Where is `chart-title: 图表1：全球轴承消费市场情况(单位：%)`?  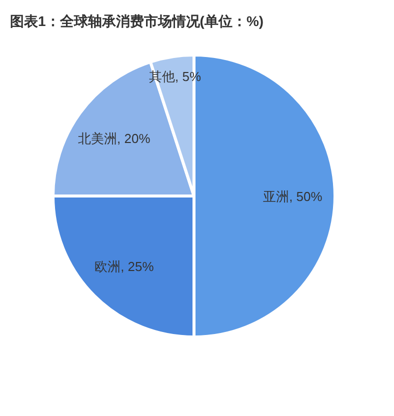 chart-title: 图表1：全球轴承消费市场情况(单位：%) is located at coordinates (137, 21).